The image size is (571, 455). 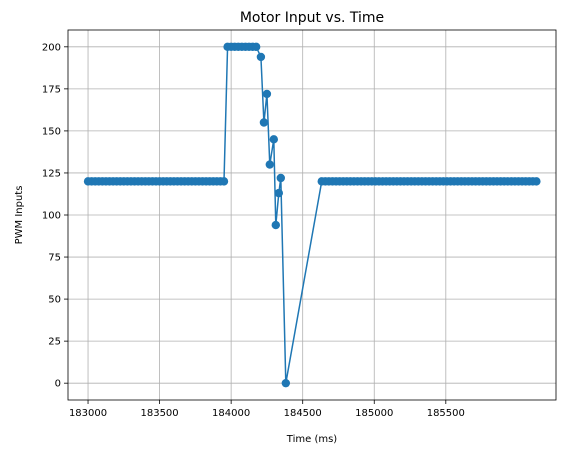 What do you see at coordinates (51, 216) in the screenshot?
I see `y-tick-label: 100` at bounding box center [51, 216].